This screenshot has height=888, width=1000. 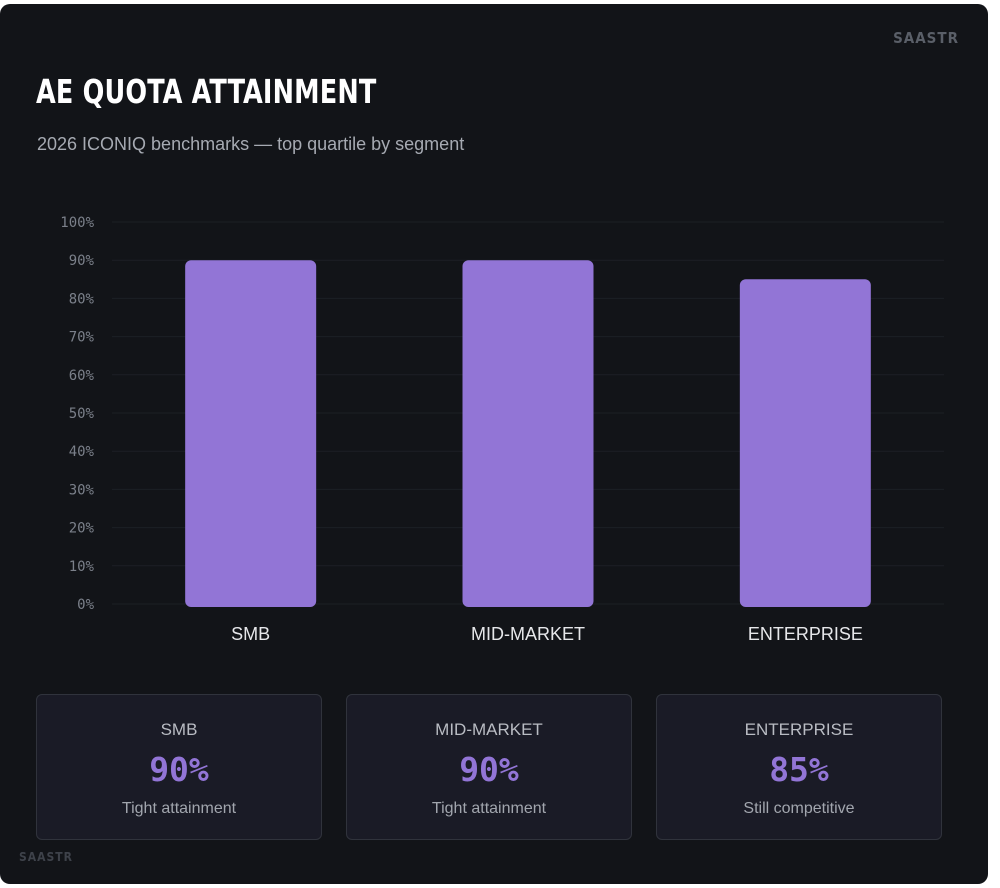 What do you see at coordinates (179, 729) in the screenshot?
I see `stat-label: SMB` at bounding box center [179, 729].